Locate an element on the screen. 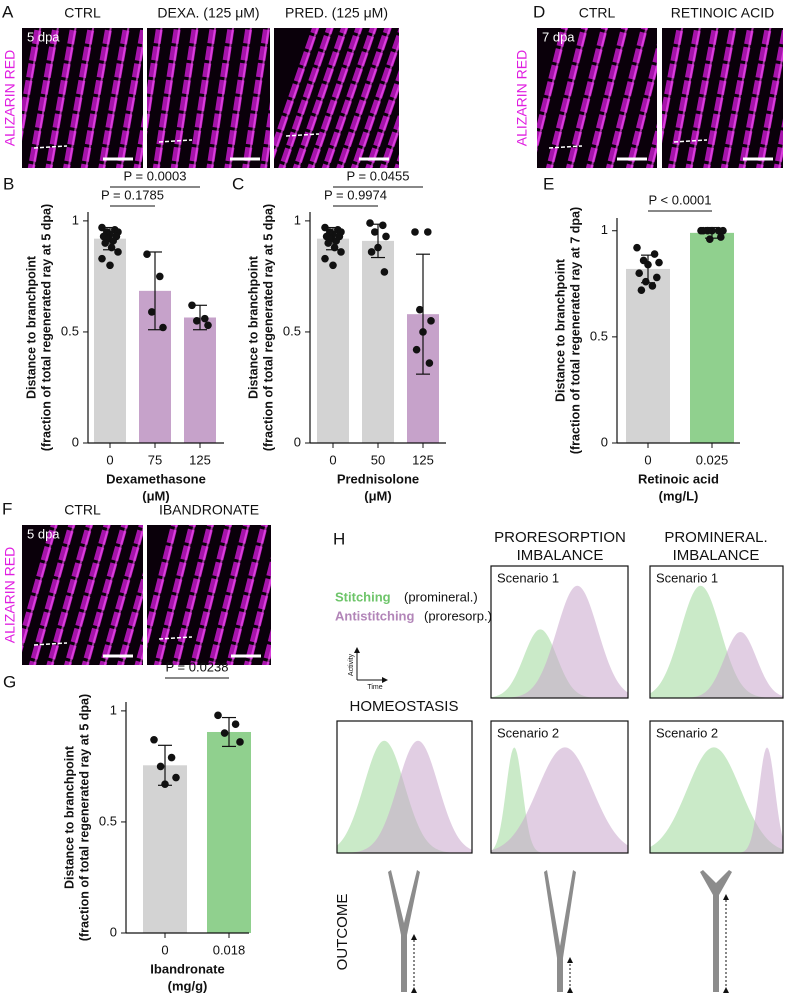 Image resolution: width=788 pixels, height=996 pixels. panel-letter: C is located at coordinates (238, 183).